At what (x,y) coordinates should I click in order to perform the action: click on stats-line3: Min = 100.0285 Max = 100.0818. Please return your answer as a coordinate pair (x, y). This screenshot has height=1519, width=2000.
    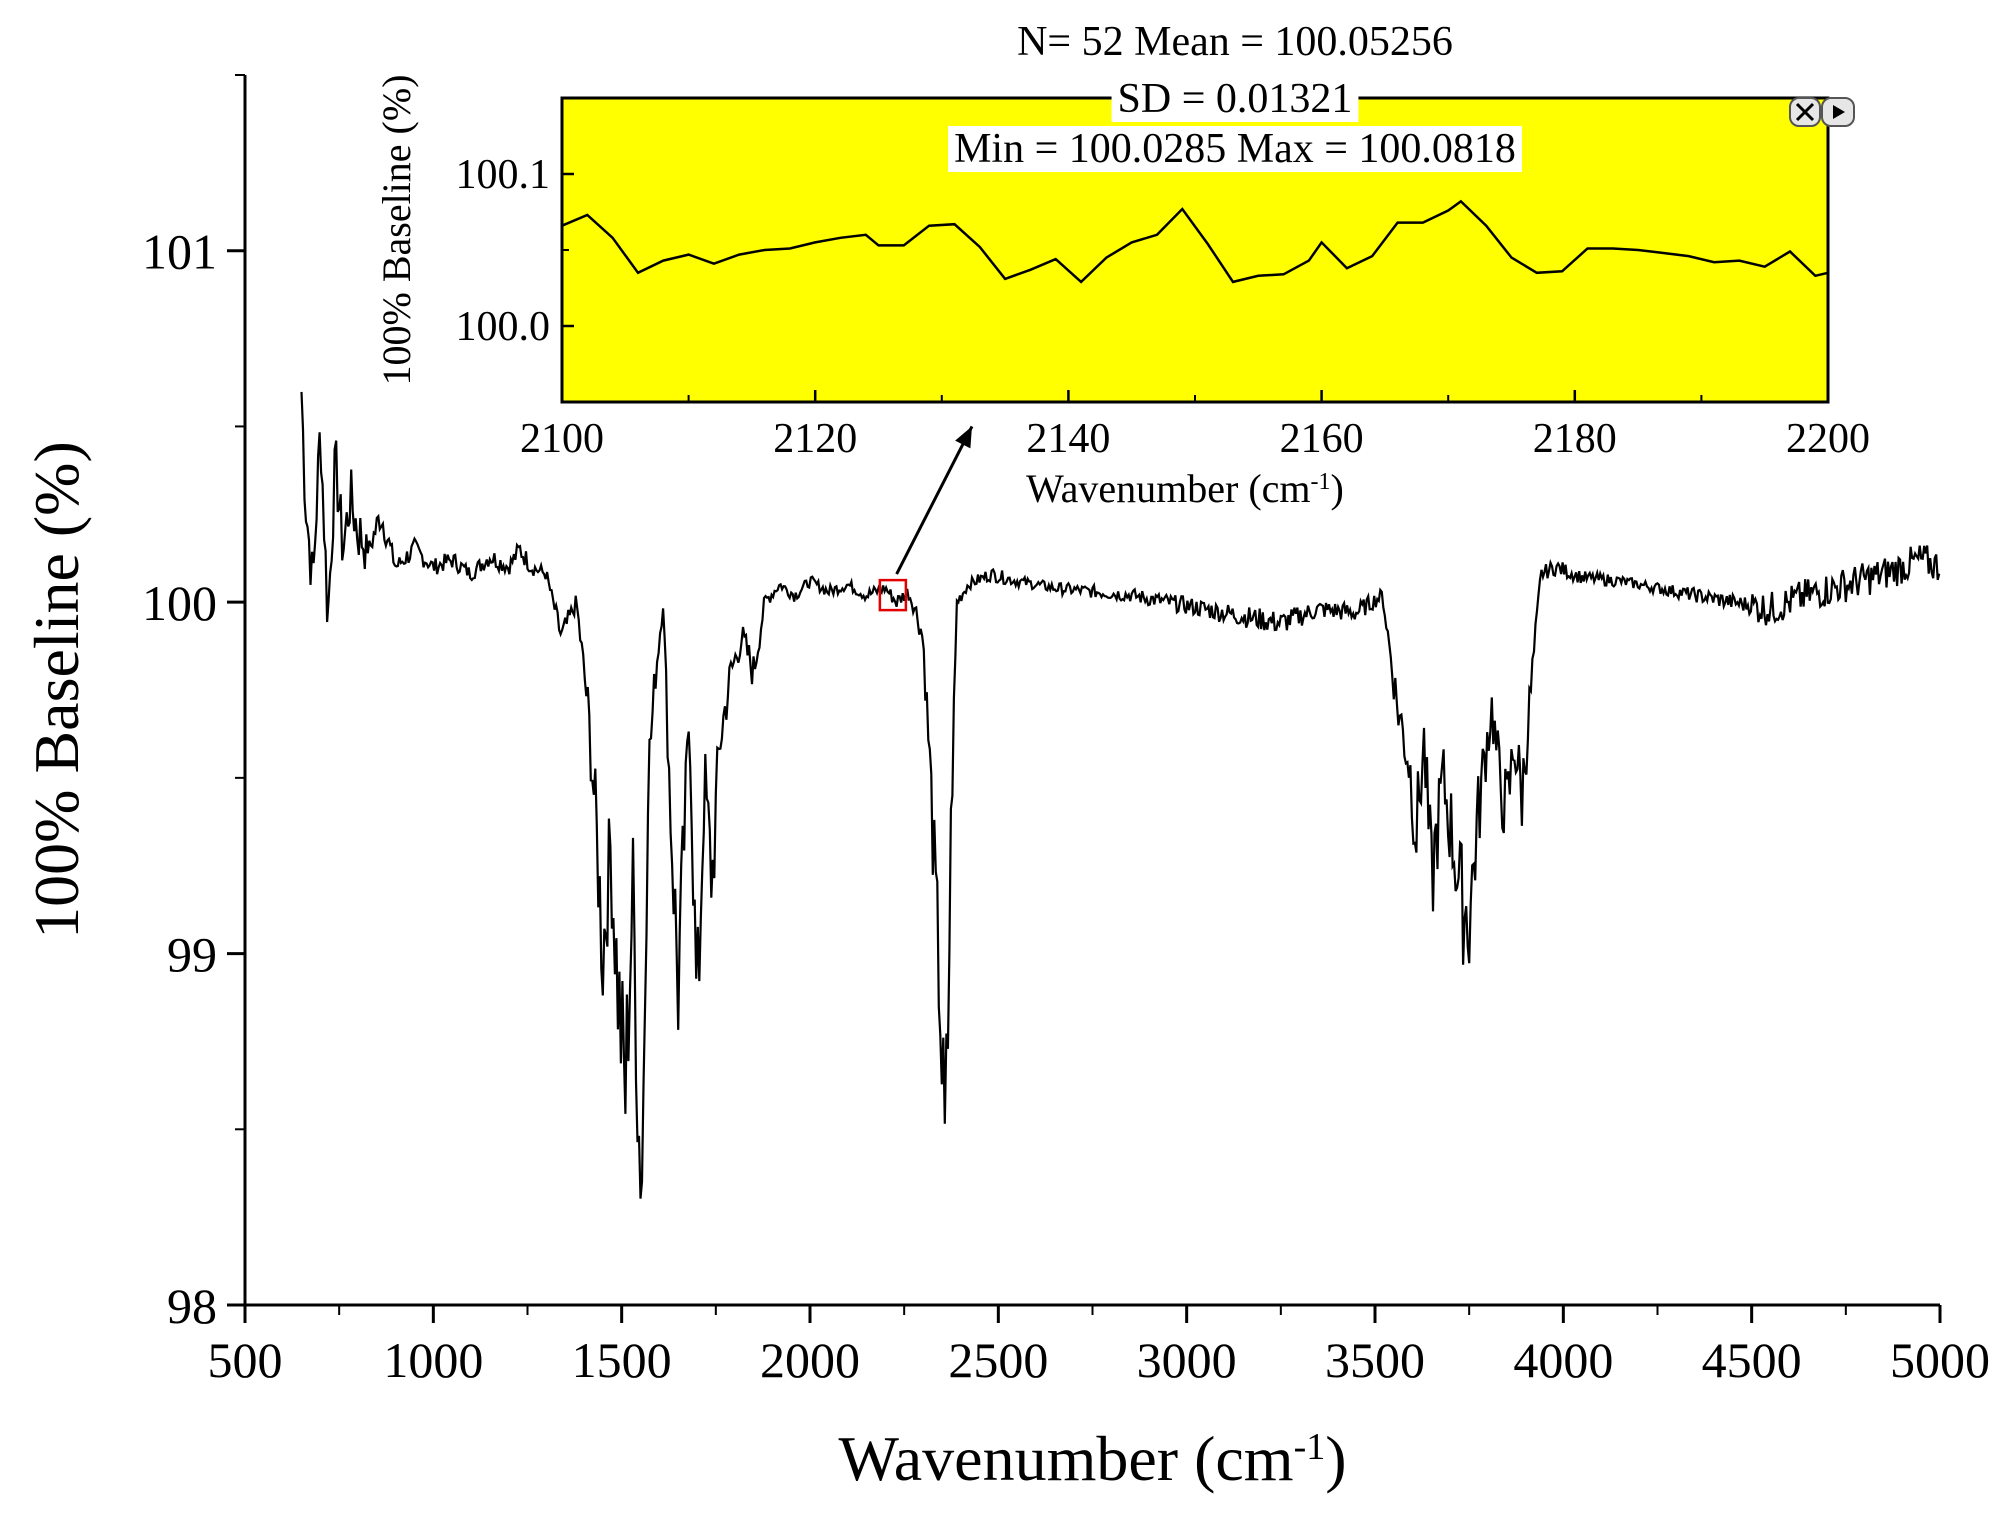
    Looking at the image, I should click on (1235, 149).